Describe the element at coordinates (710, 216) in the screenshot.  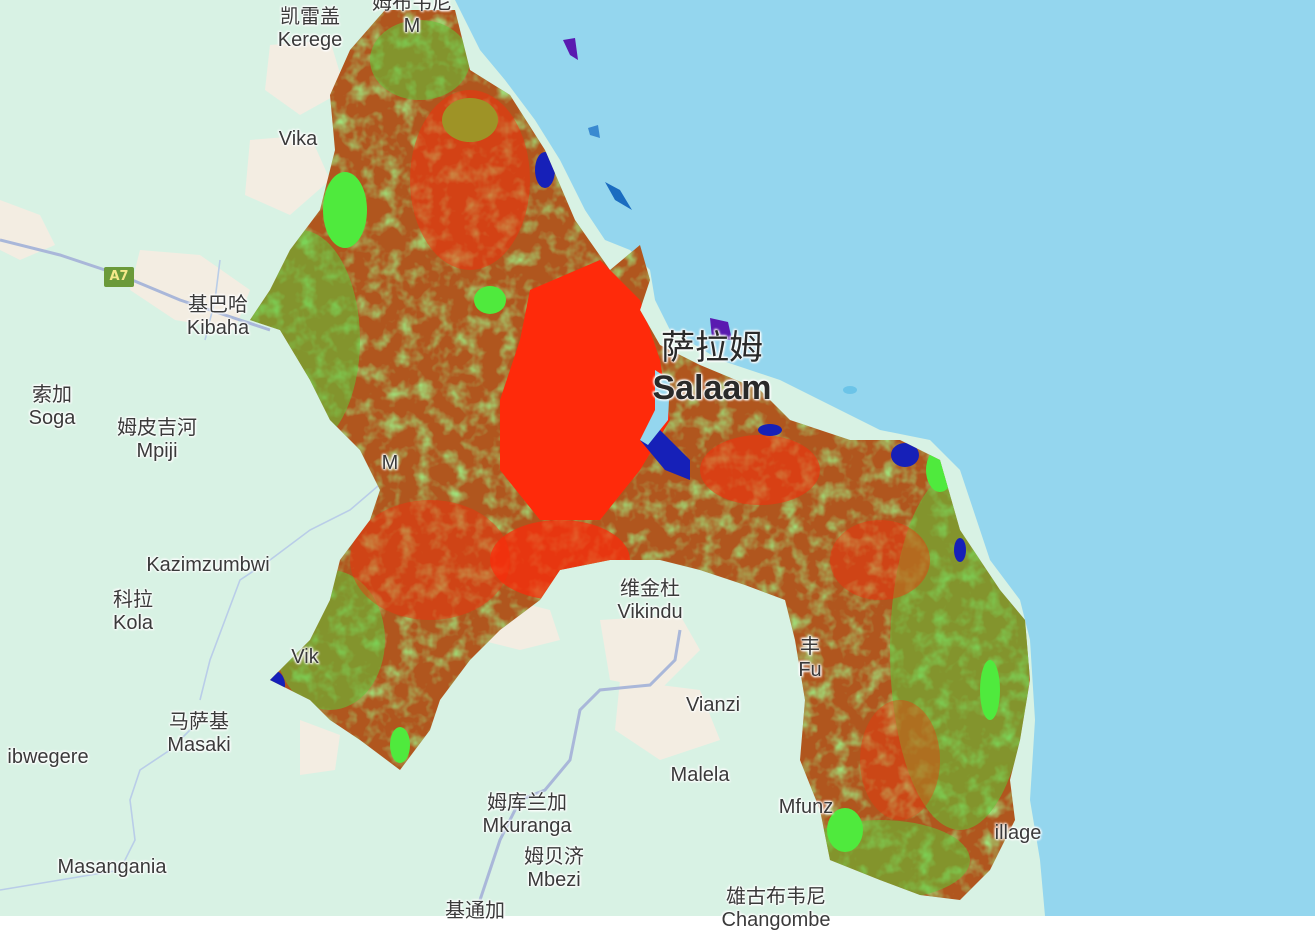
I see `islands` at that location.